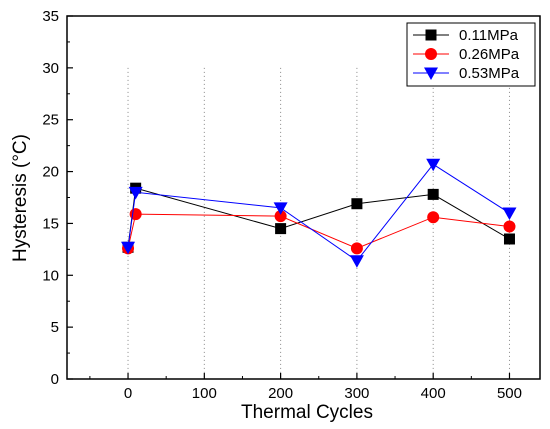  What do you see at coordinates (128, 393) in the screenshot?
I see `x-tick-label: 0` at bounding box center [128, 393].